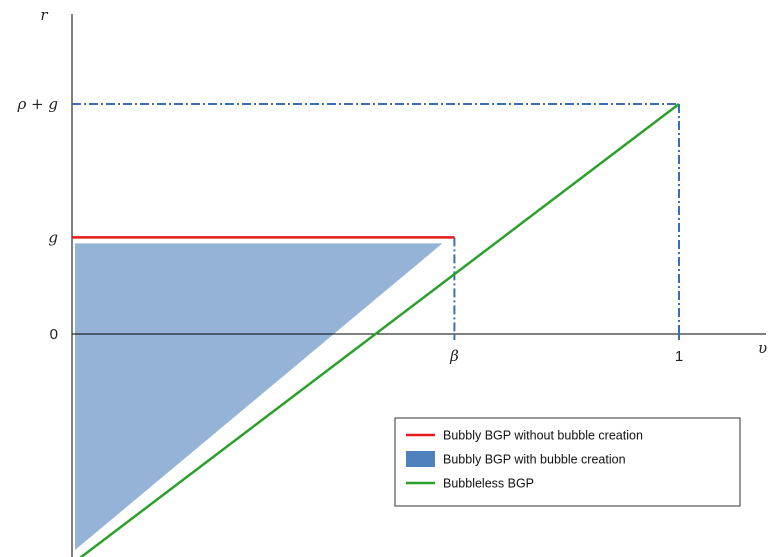 The width and height of the screenshot is (768, 557). I want to click on y-tick-label-2: g, so click(53, 237).